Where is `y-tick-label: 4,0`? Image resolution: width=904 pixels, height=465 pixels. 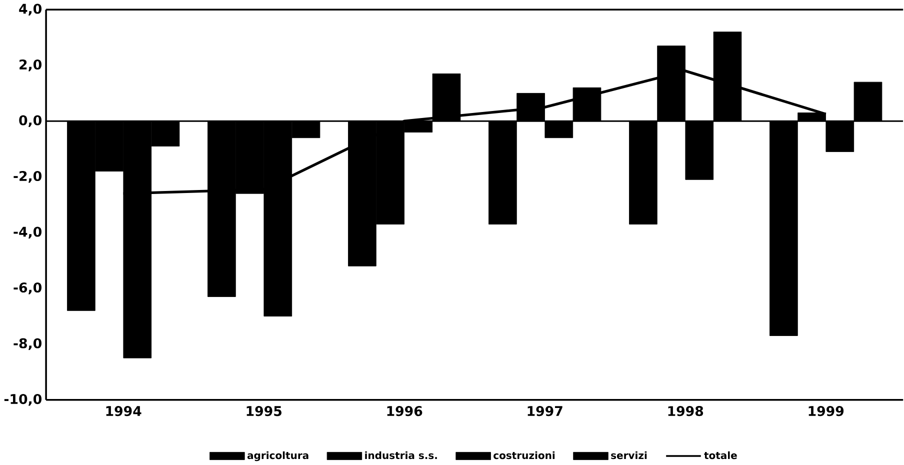
y-tick-label: 4,0 is located at coordinates (30, 10).